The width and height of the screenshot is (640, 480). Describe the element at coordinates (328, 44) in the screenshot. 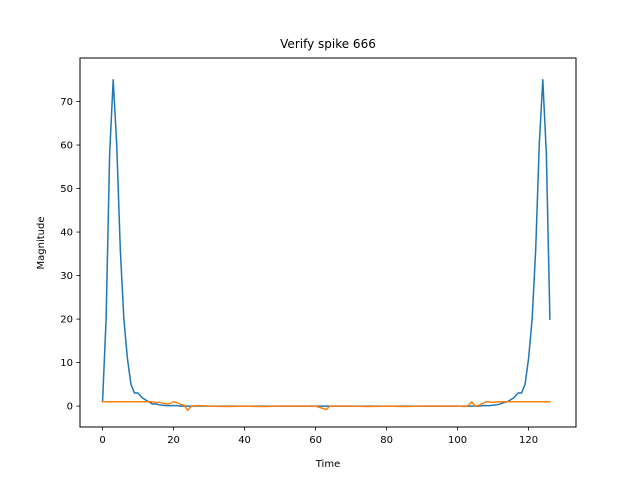

I see `chart-title: Verify spike 666` at that location.